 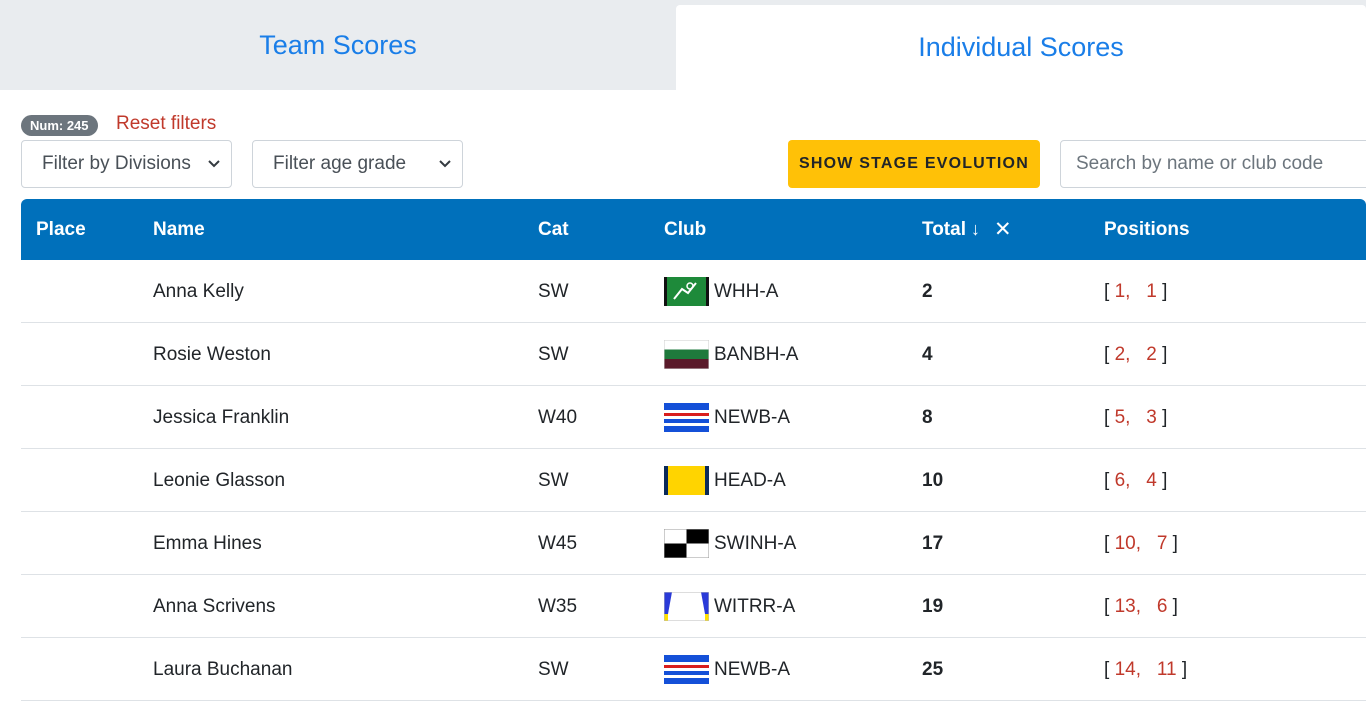 What do you see at coordinates (1166, 669) in the screenshot?
I see `position-2: 11` at bounding box center [1166, 669].